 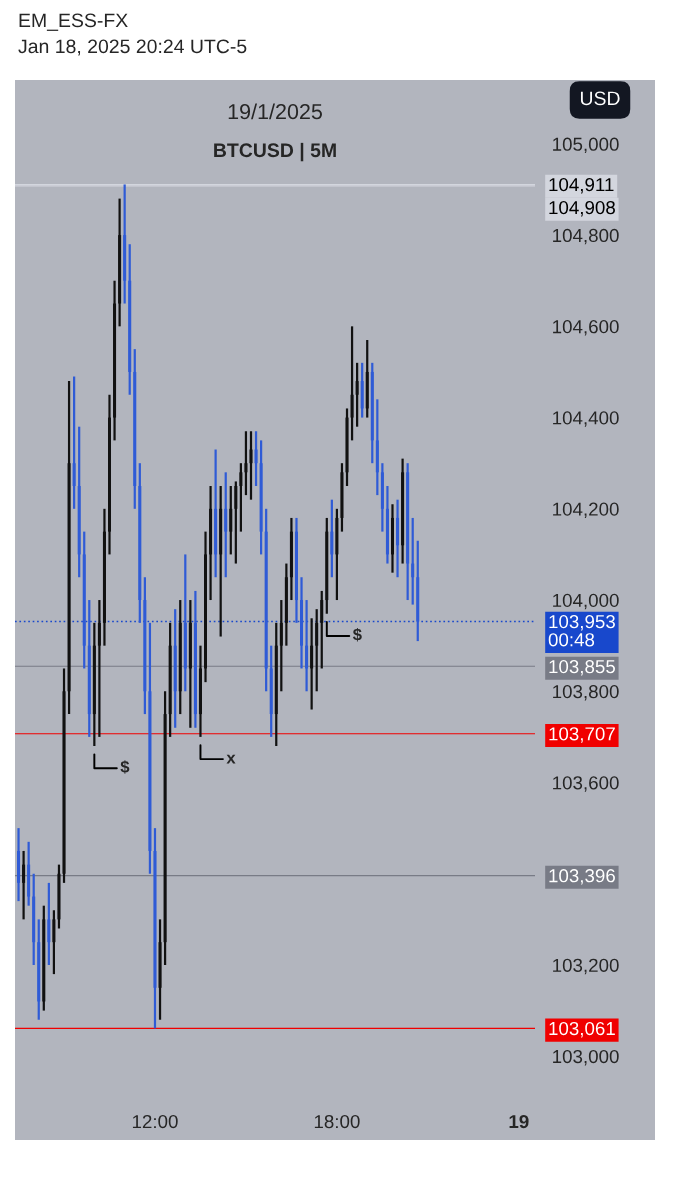 What do you see at coordinates (586, 692) in the screenshot?
I see `y-tick-label: 103,800` at bounding box center [586, 692].